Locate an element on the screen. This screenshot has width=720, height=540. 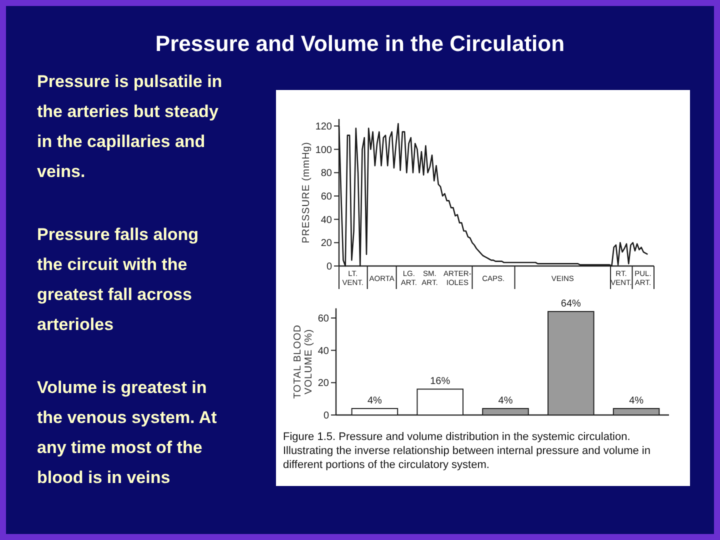
text: Pressure and Volume in the Circulation is located at coordinates (360, 43).